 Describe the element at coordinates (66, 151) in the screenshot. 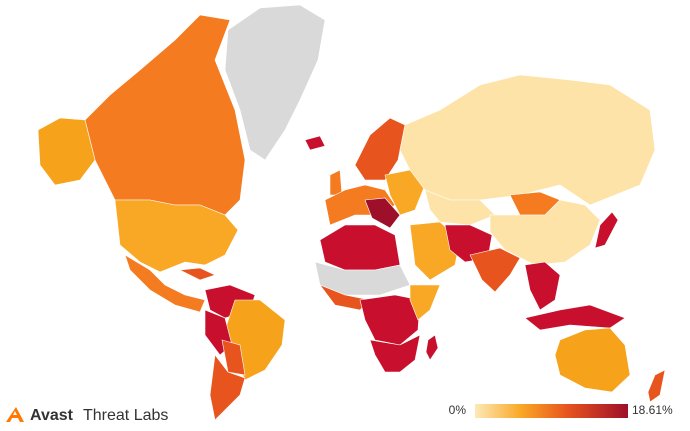

I see `alaska` at that location.